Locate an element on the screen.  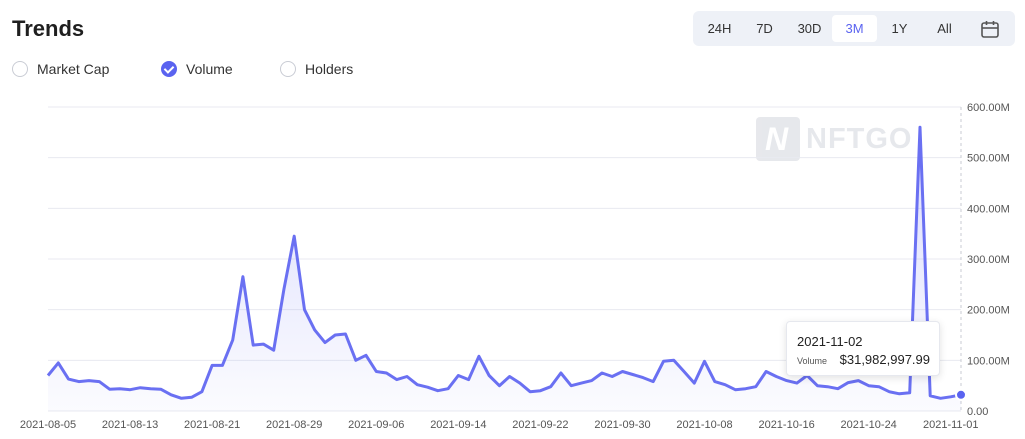
x-tick-label: 2021-11-01 is located at coordinates (950, 425).